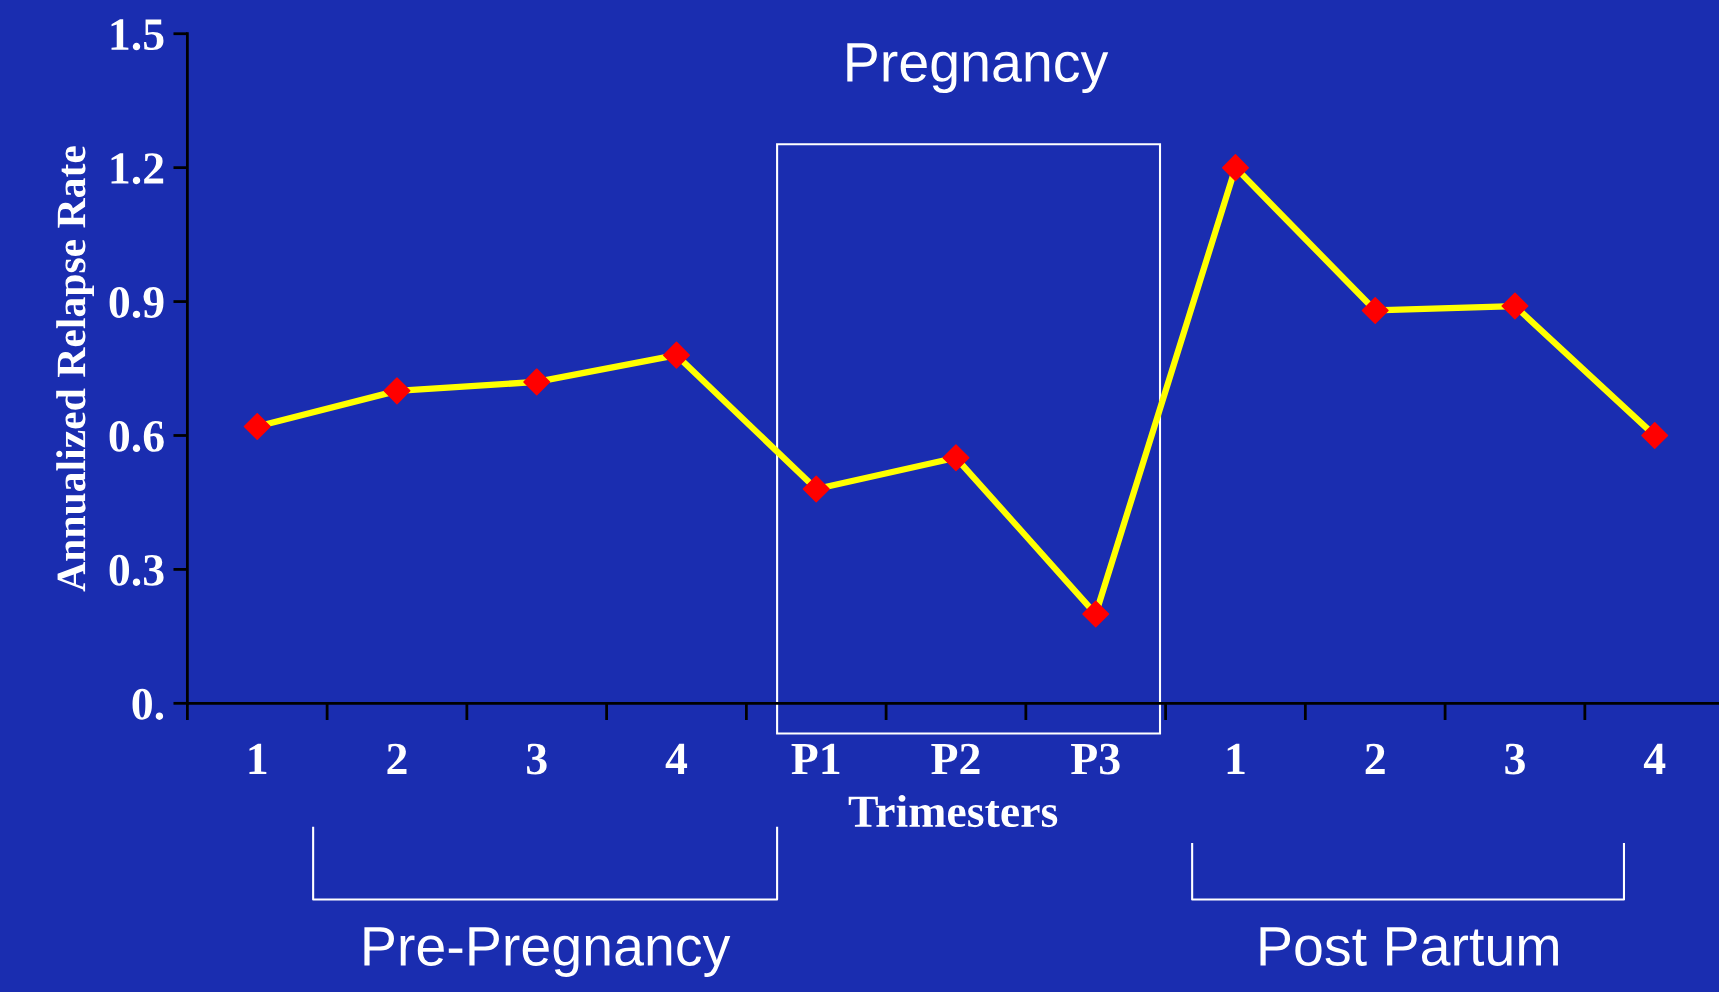  I want to click on x-tick-label: P1, so click(815, 759).